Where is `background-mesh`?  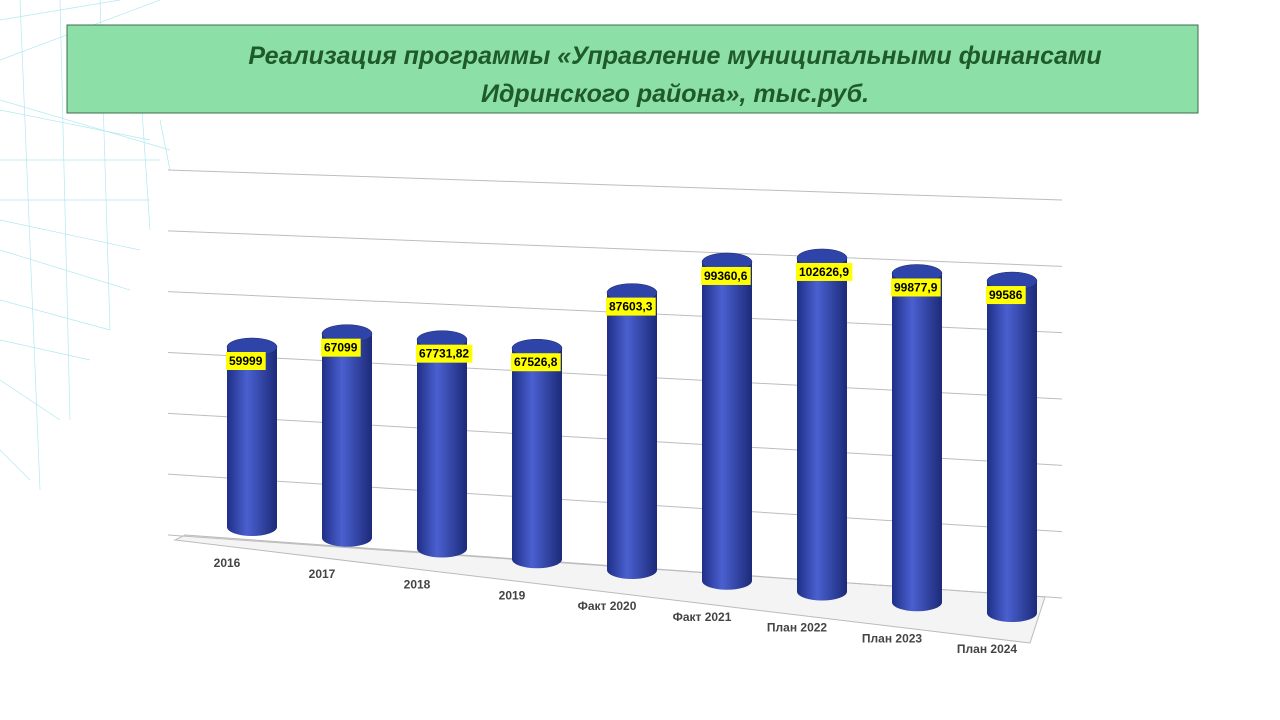 background-mesh is located at coordinates (85, 245).